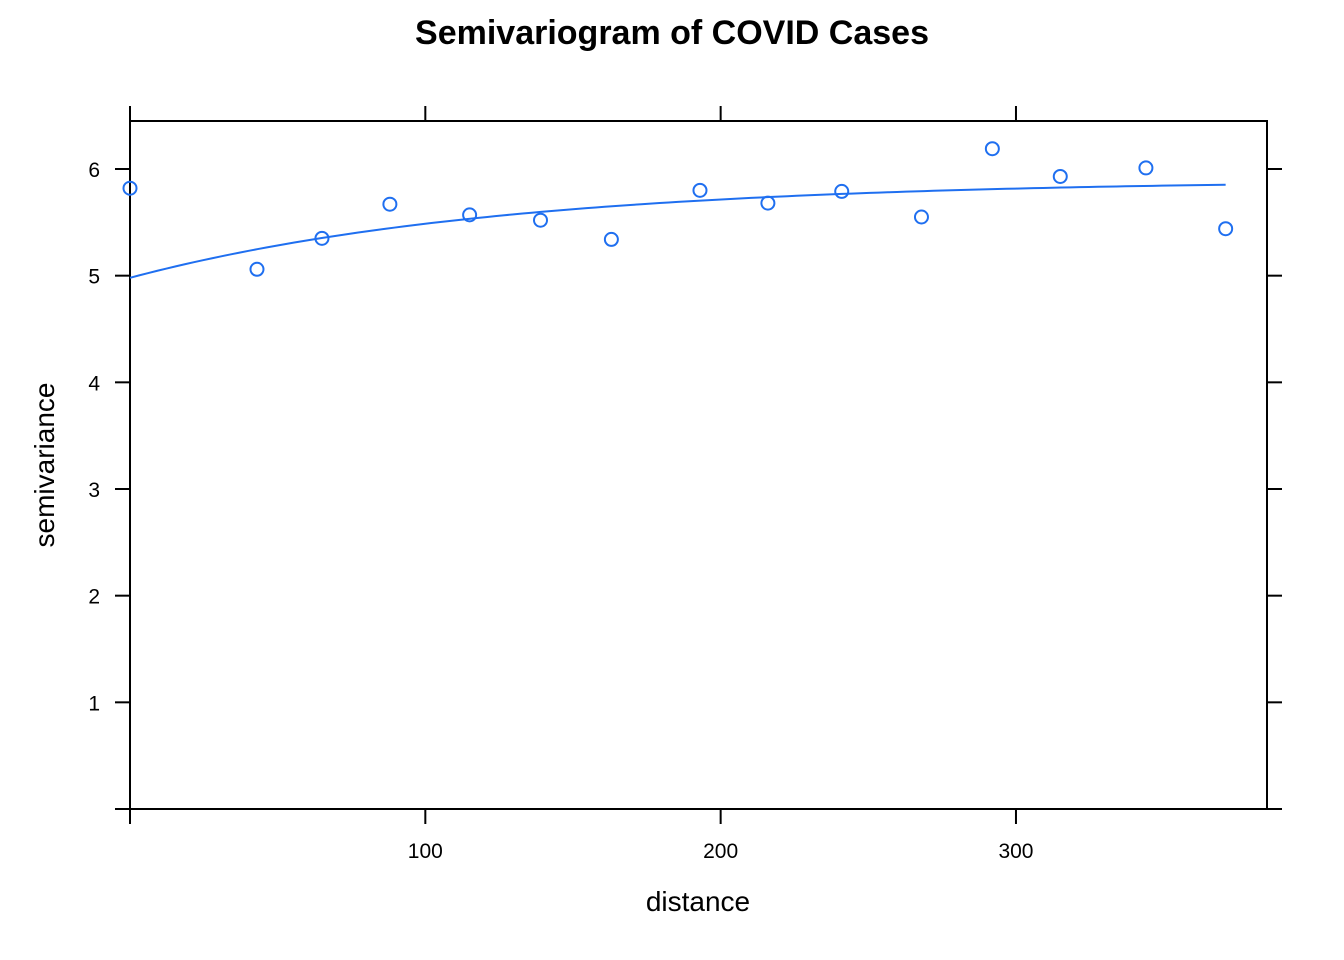 This screenshot has width=1344, height=960. What do you see at coordinates (720, 851) in the screenshot?
I see `x-tick-label: 200` at bounding box center [720, 851].